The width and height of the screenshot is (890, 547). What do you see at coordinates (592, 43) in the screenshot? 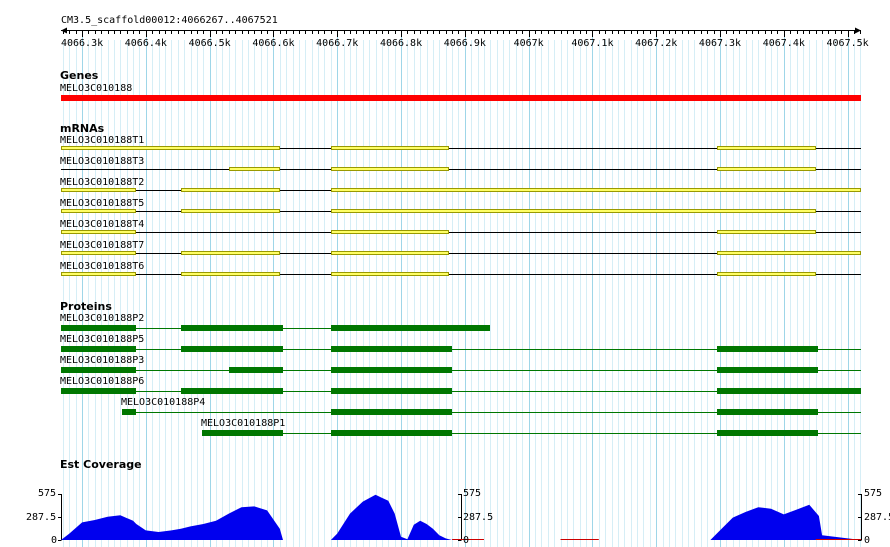
I see `ruler-tick-label: 4067.1k` at bounding box center [592, 43].